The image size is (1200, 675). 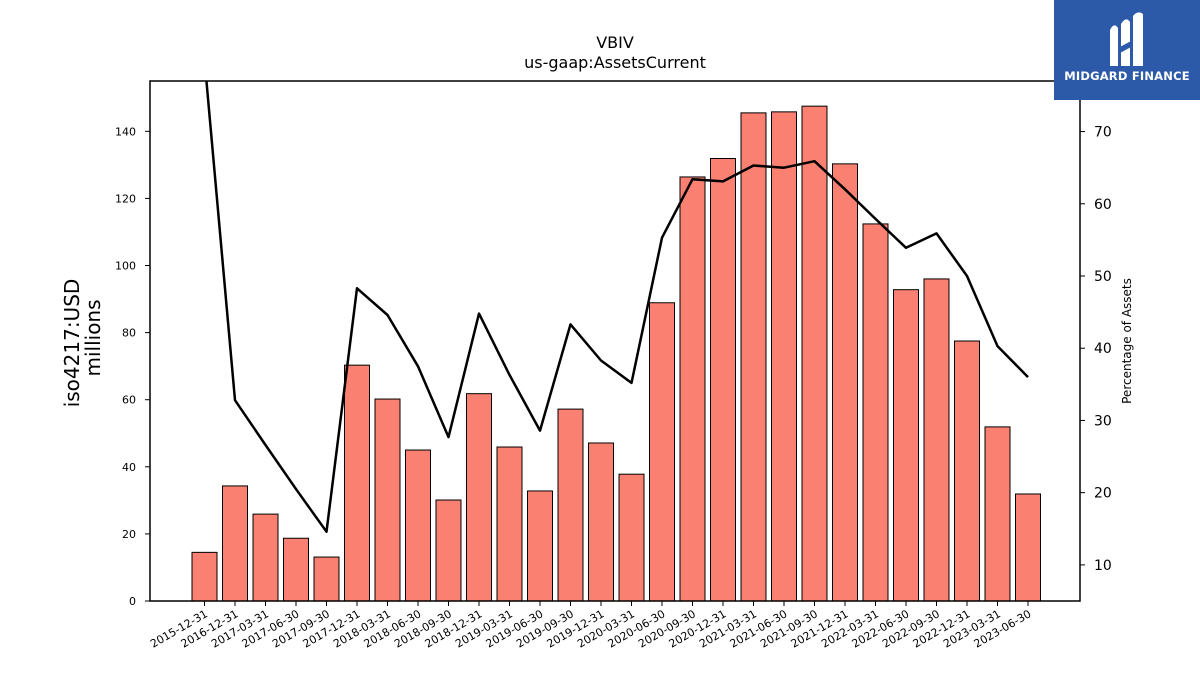 I want to click on chart-subtitle: us-gaap:AssetsCurrent, so click(x=615, y=62).